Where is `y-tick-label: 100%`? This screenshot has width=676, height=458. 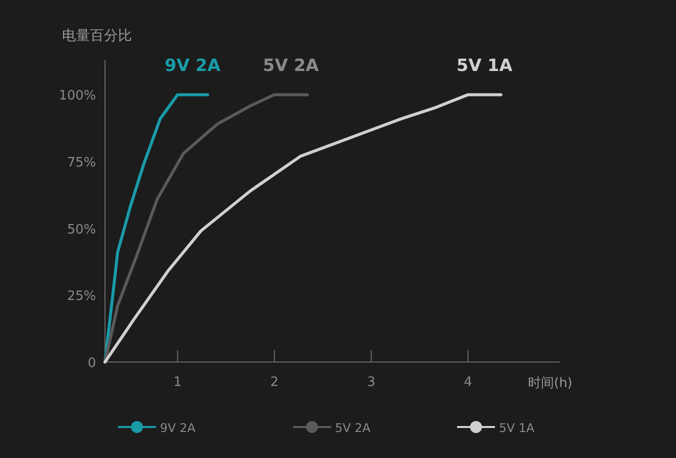 y-tick-label: 100% is located at coordinates (77, 96).